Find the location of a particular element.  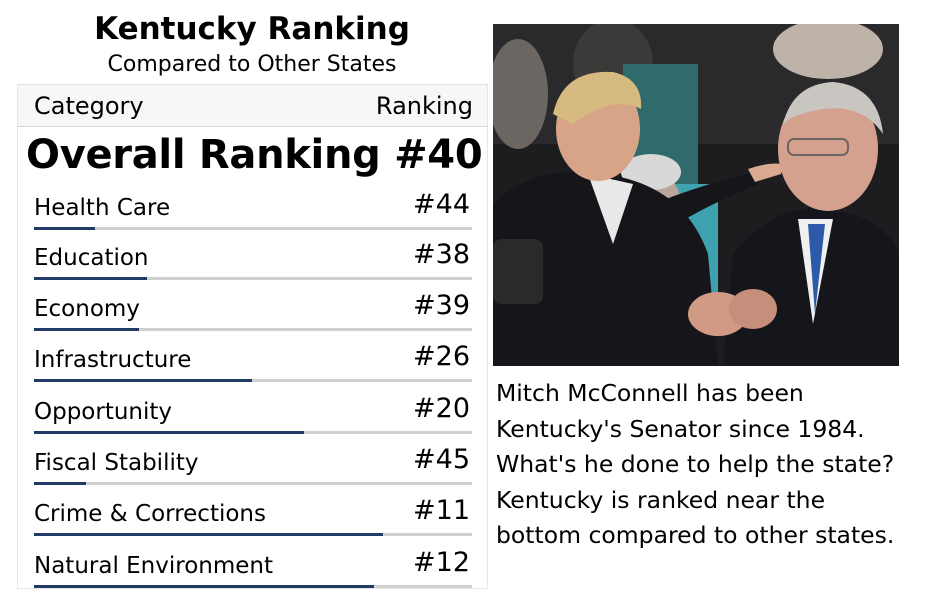

ranking-row: Opportunity #20 is located at coordinates (253, 410).